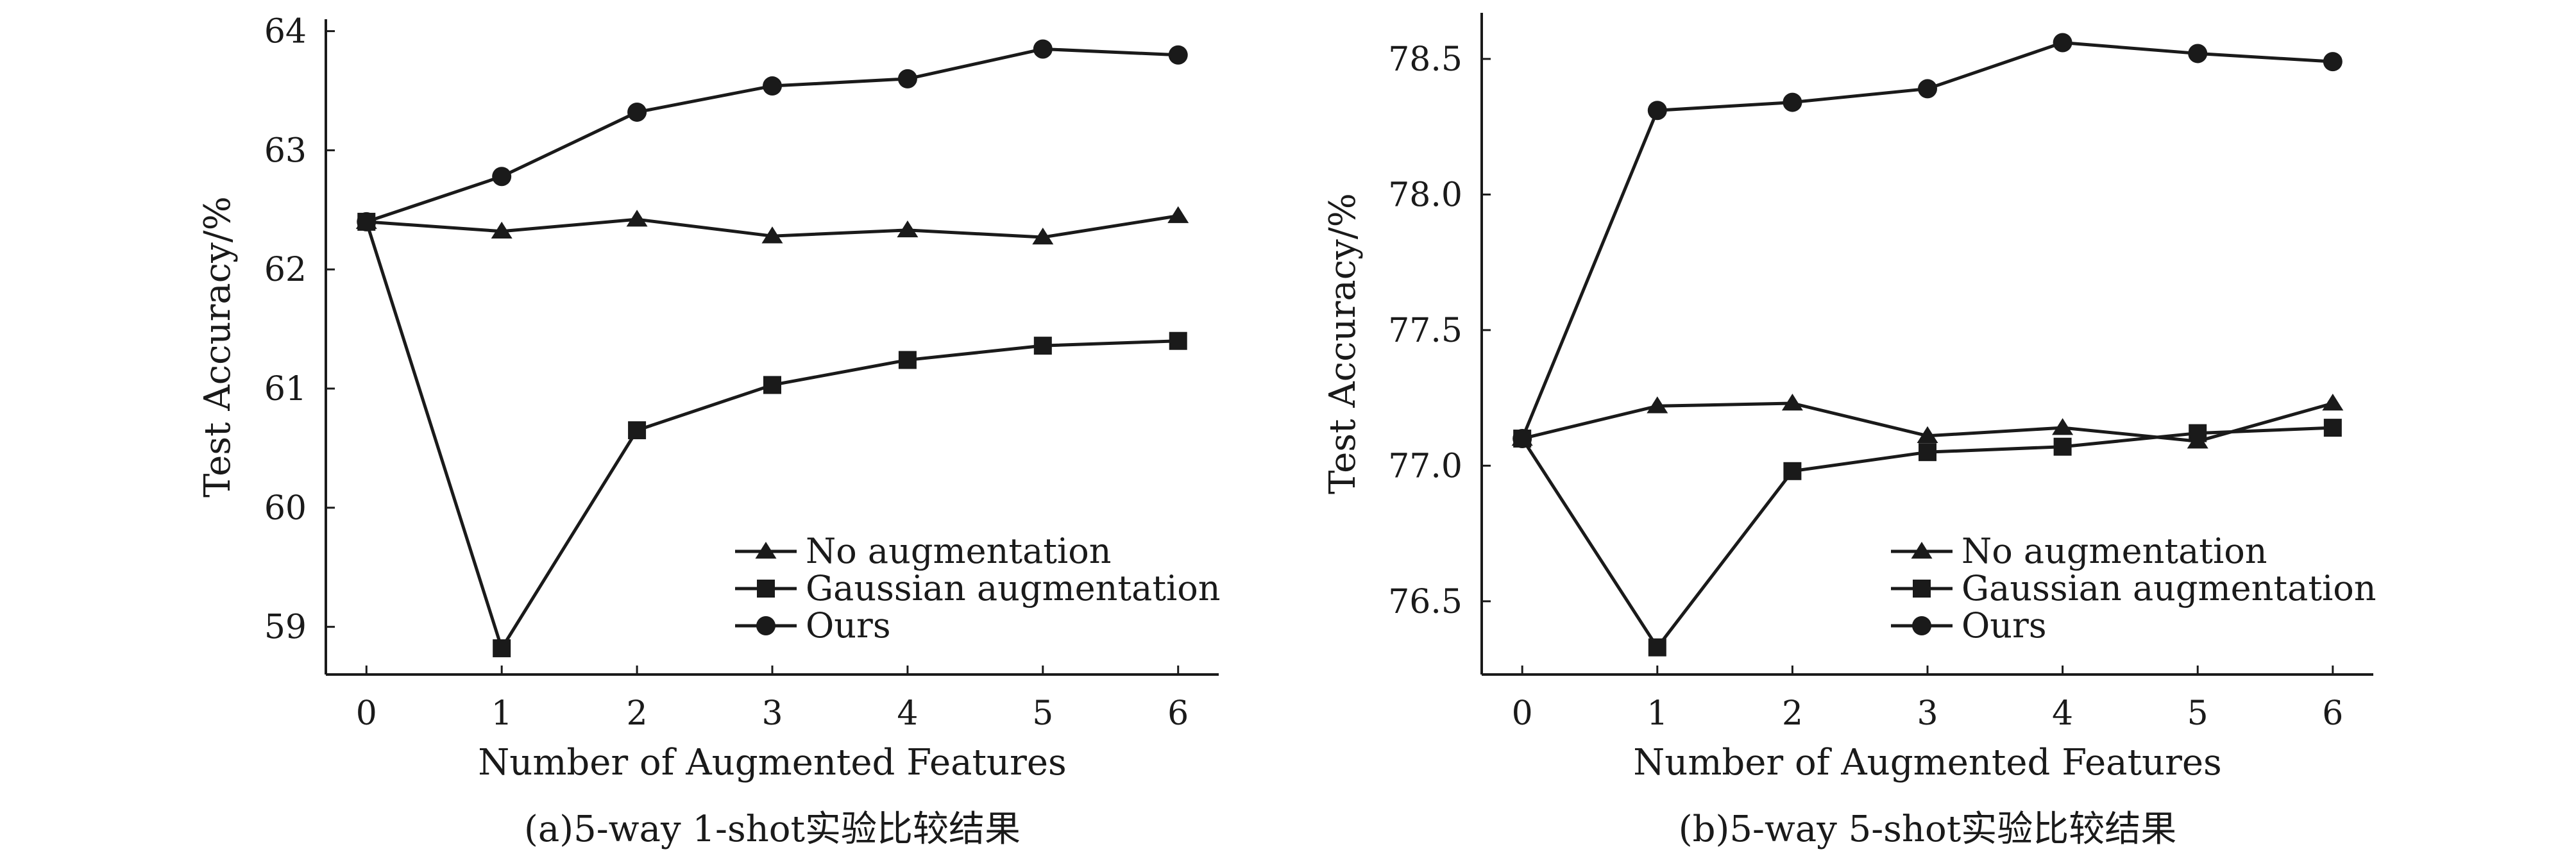  I want to click on y-tick-label: 76.5, so click(1425, 602).